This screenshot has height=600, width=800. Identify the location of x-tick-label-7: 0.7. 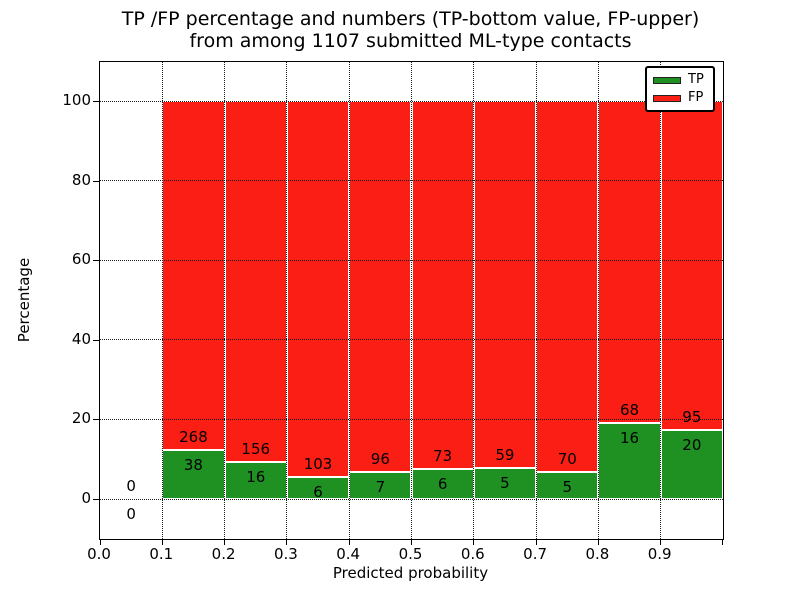
(535, 554).